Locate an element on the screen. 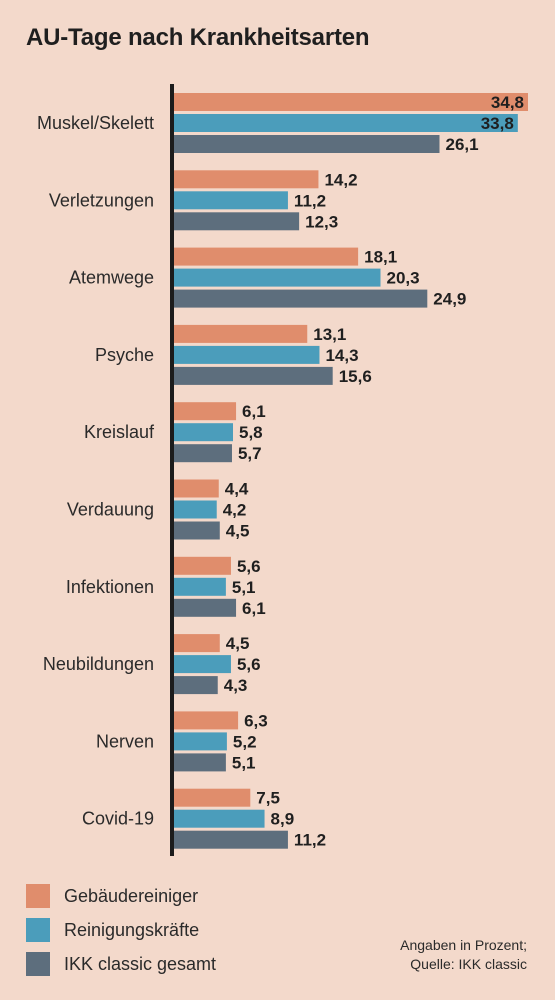  value-label-infektionen-ikk-classic-gesamt: 6,1 is located at coordinates (254, 608).